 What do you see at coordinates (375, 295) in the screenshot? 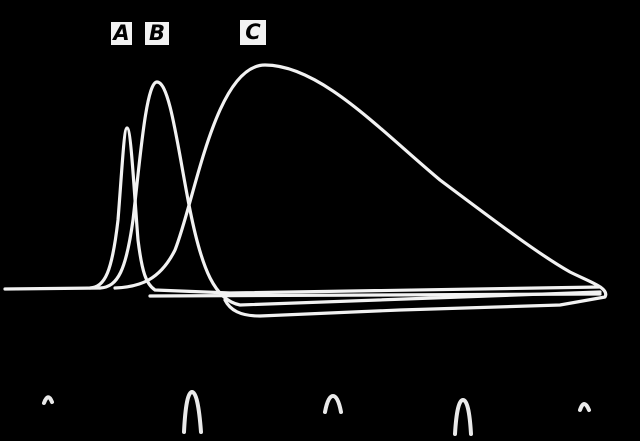
I see `return-line` at bounding box center [375, 295].